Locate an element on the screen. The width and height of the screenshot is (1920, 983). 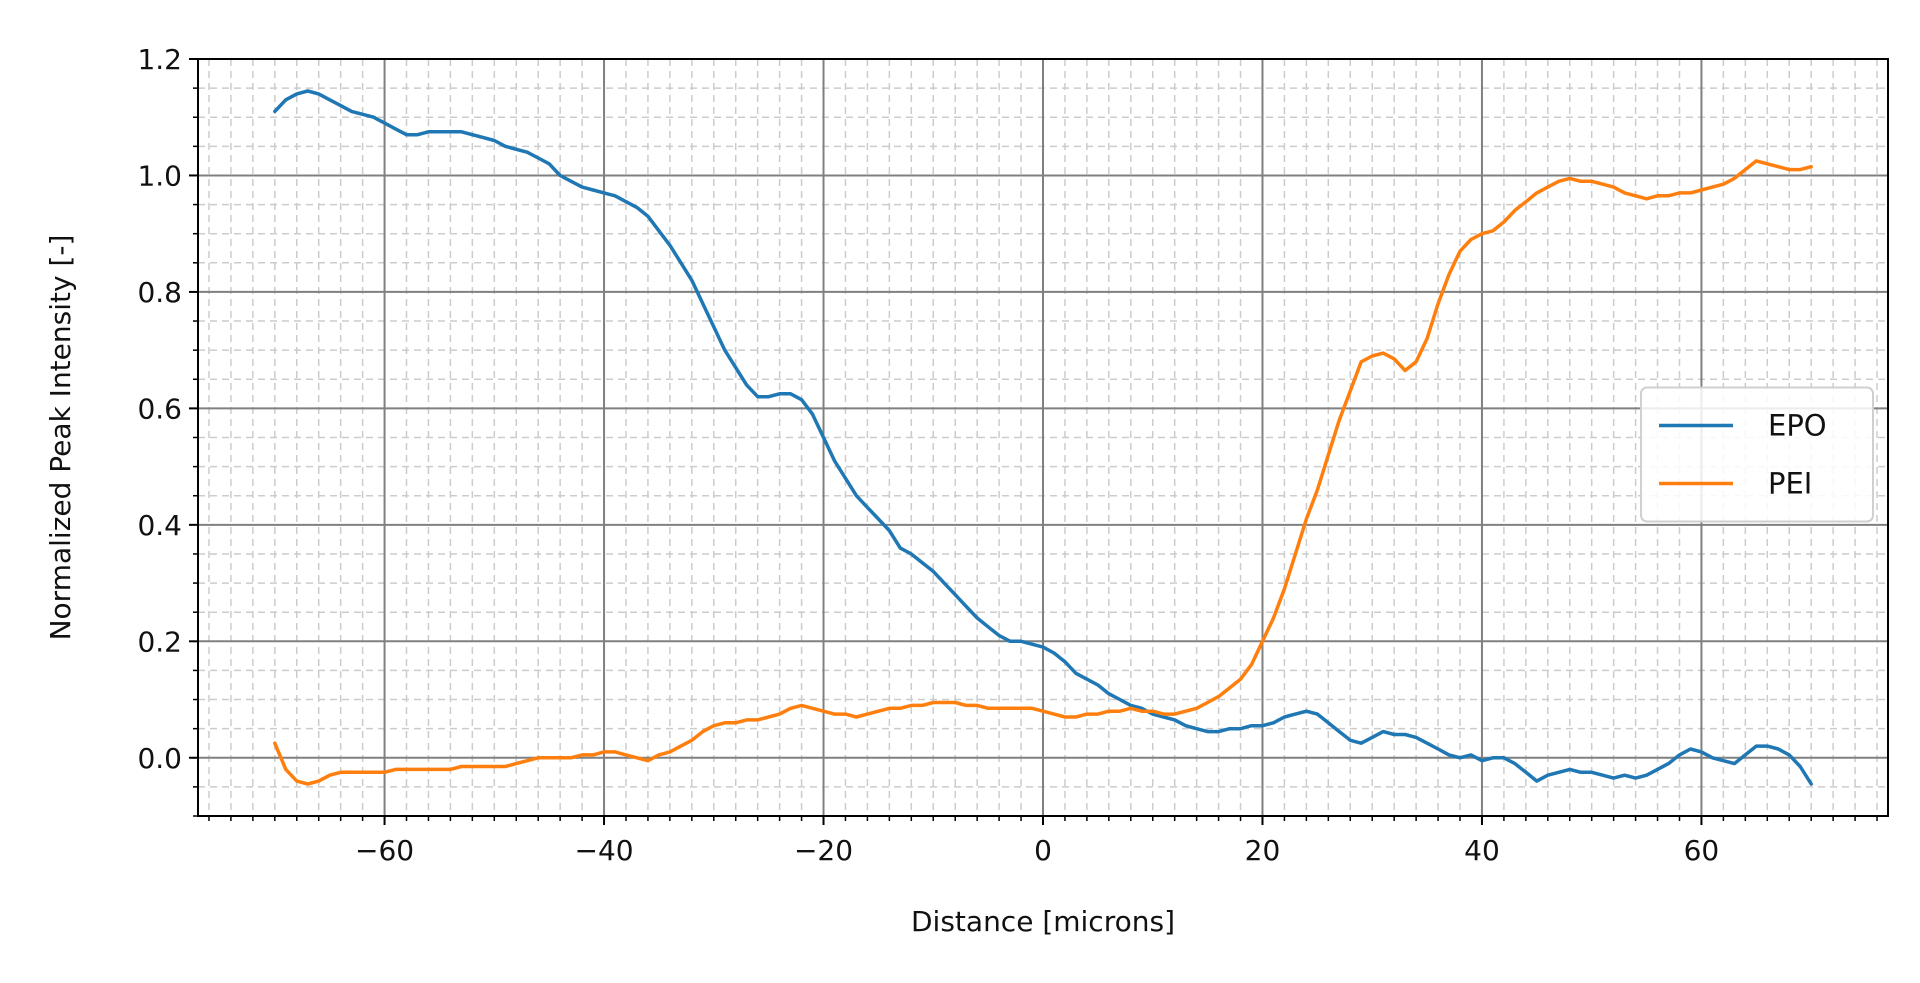
legend-label-epo: EPO is located at coordinates (1797, 426).